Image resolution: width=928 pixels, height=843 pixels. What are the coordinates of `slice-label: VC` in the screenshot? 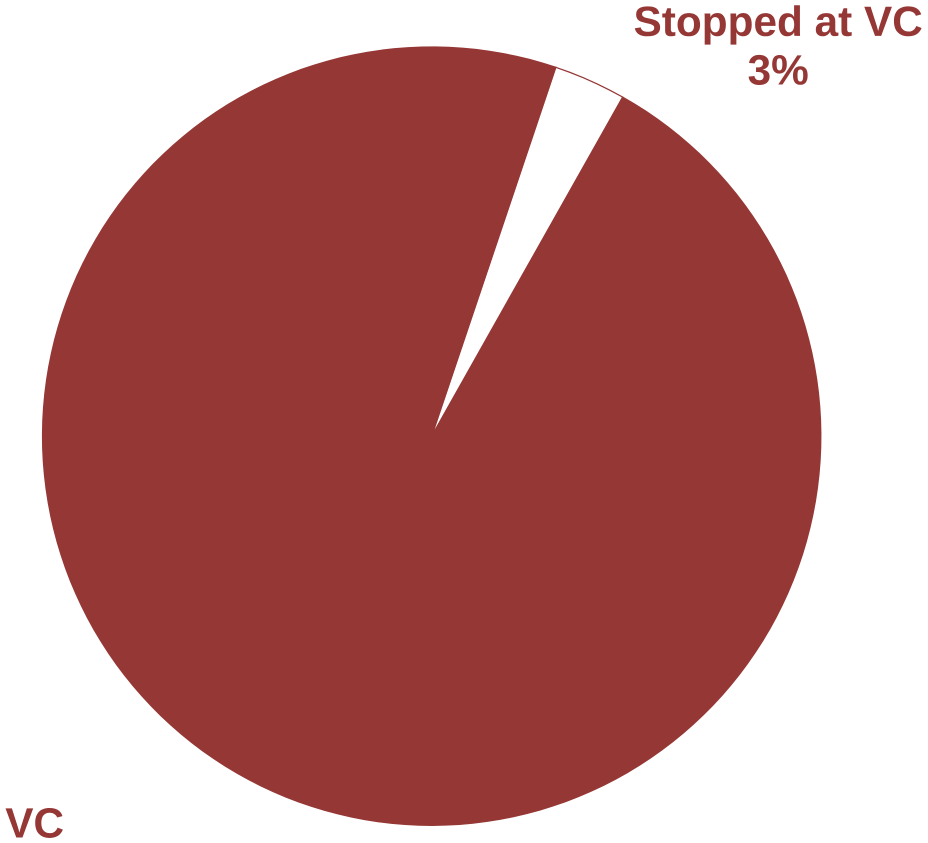 It's located at (34, 823).